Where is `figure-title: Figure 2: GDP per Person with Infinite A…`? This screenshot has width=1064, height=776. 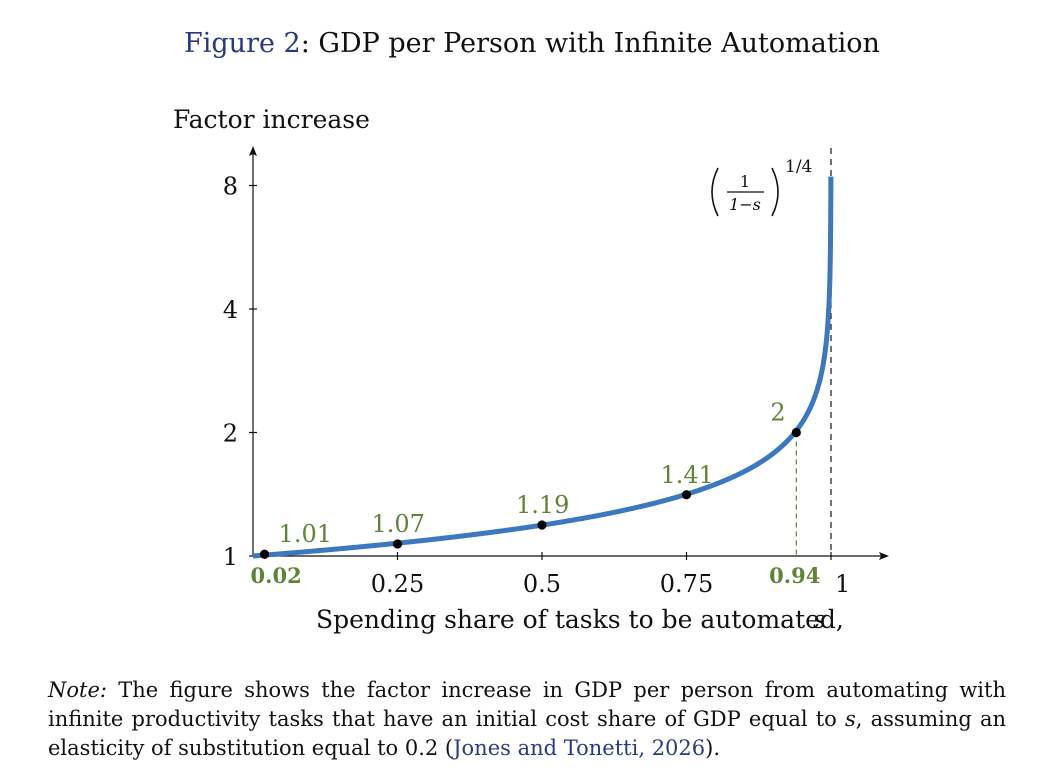
figure-title: Figure 2: GDP per Person with Infinite A… is located at coordinates (532, 43).